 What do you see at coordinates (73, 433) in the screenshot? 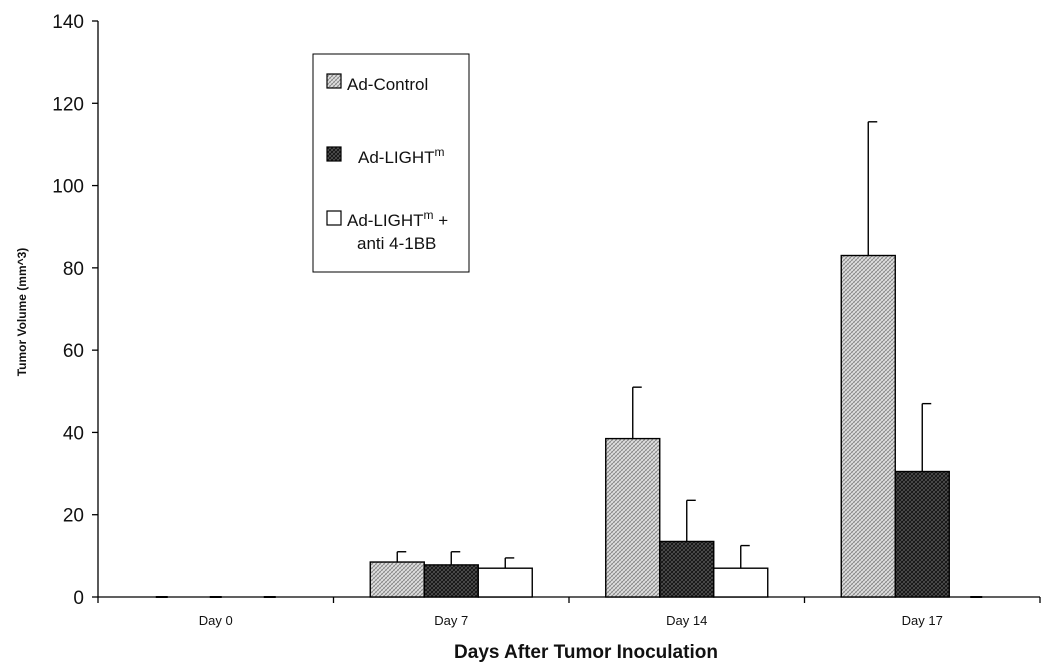
I see `y-tick-label: 40` at bounding box center [73, 433].